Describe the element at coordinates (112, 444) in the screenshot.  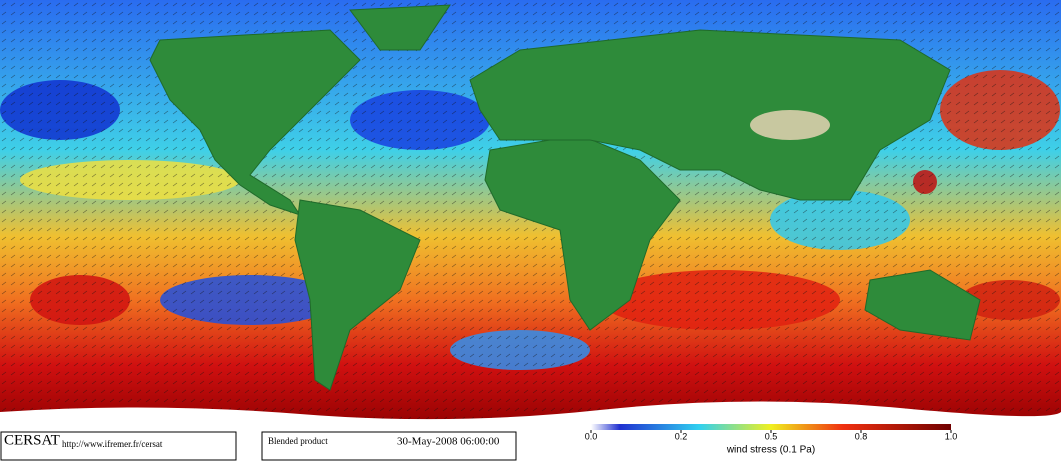
I see `url: http://www.ifremer.fr/cersat` at that location.